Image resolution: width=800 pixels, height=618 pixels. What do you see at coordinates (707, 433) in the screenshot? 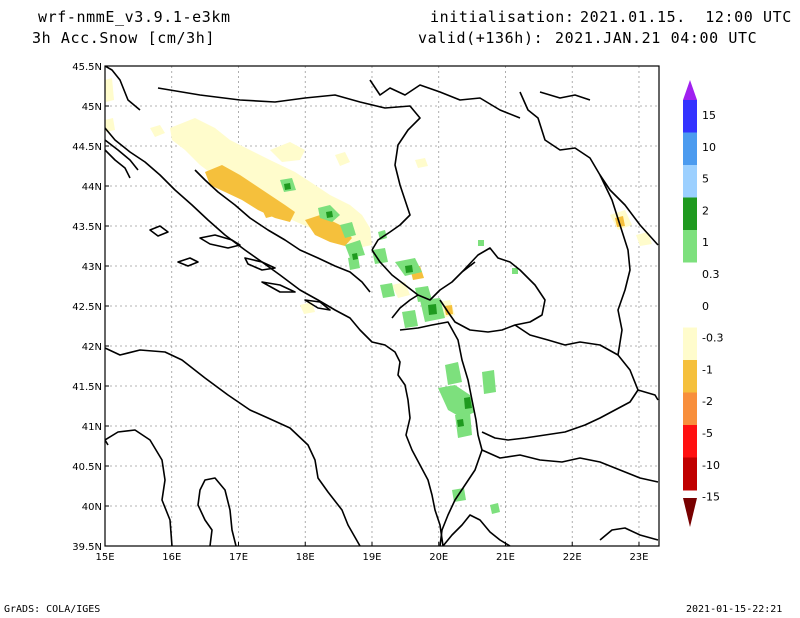
I see `colorbar-label: -5` at bounding box center [707, 433].